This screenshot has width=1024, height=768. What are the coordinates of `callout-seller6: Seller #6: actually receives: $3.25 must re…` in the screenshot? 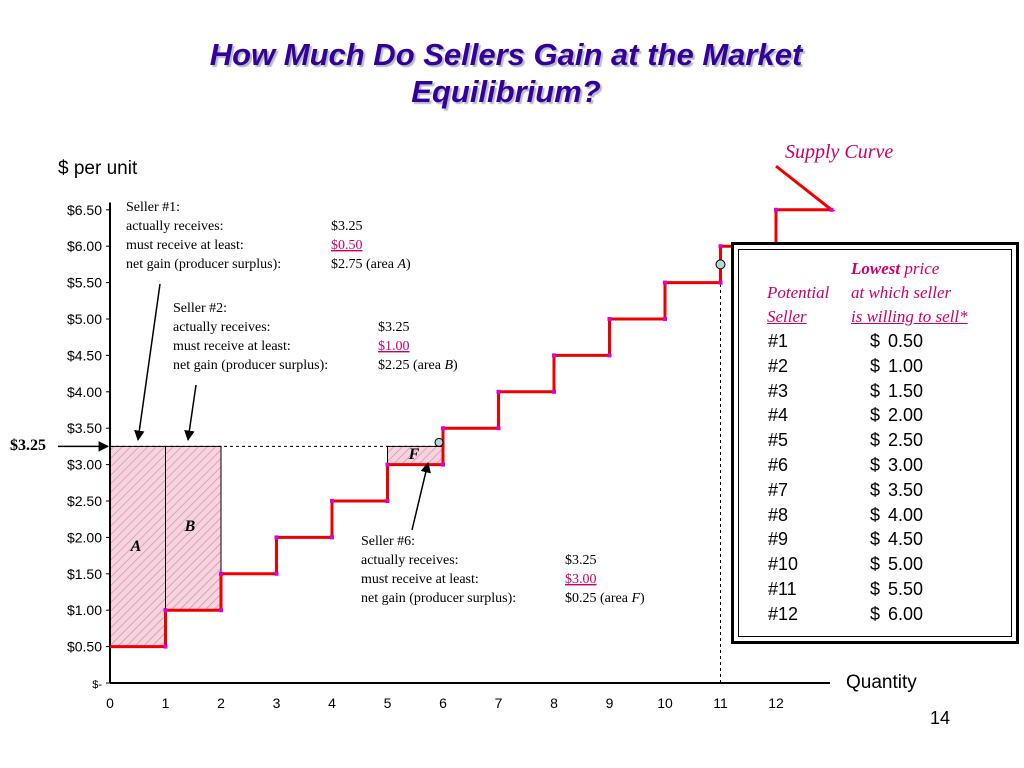 It's located at (503, 570).